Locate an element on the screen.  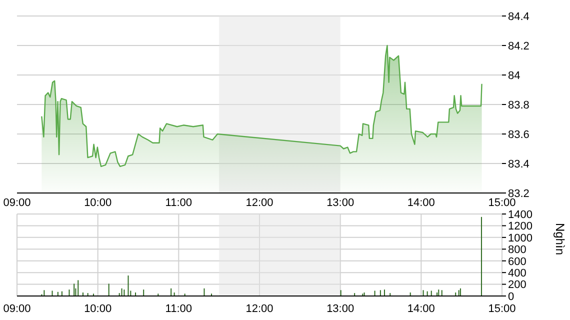
x-tick-label: 11:00 is located at coordinates (178, 203).